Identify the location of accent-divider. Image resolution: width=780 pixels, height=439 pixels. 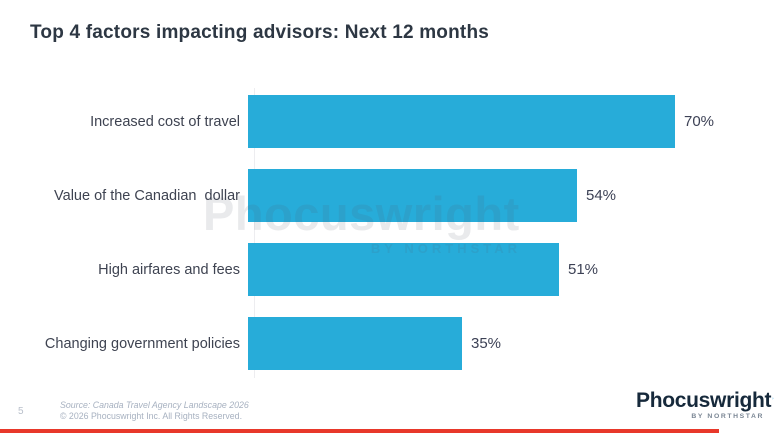
(359, 431).